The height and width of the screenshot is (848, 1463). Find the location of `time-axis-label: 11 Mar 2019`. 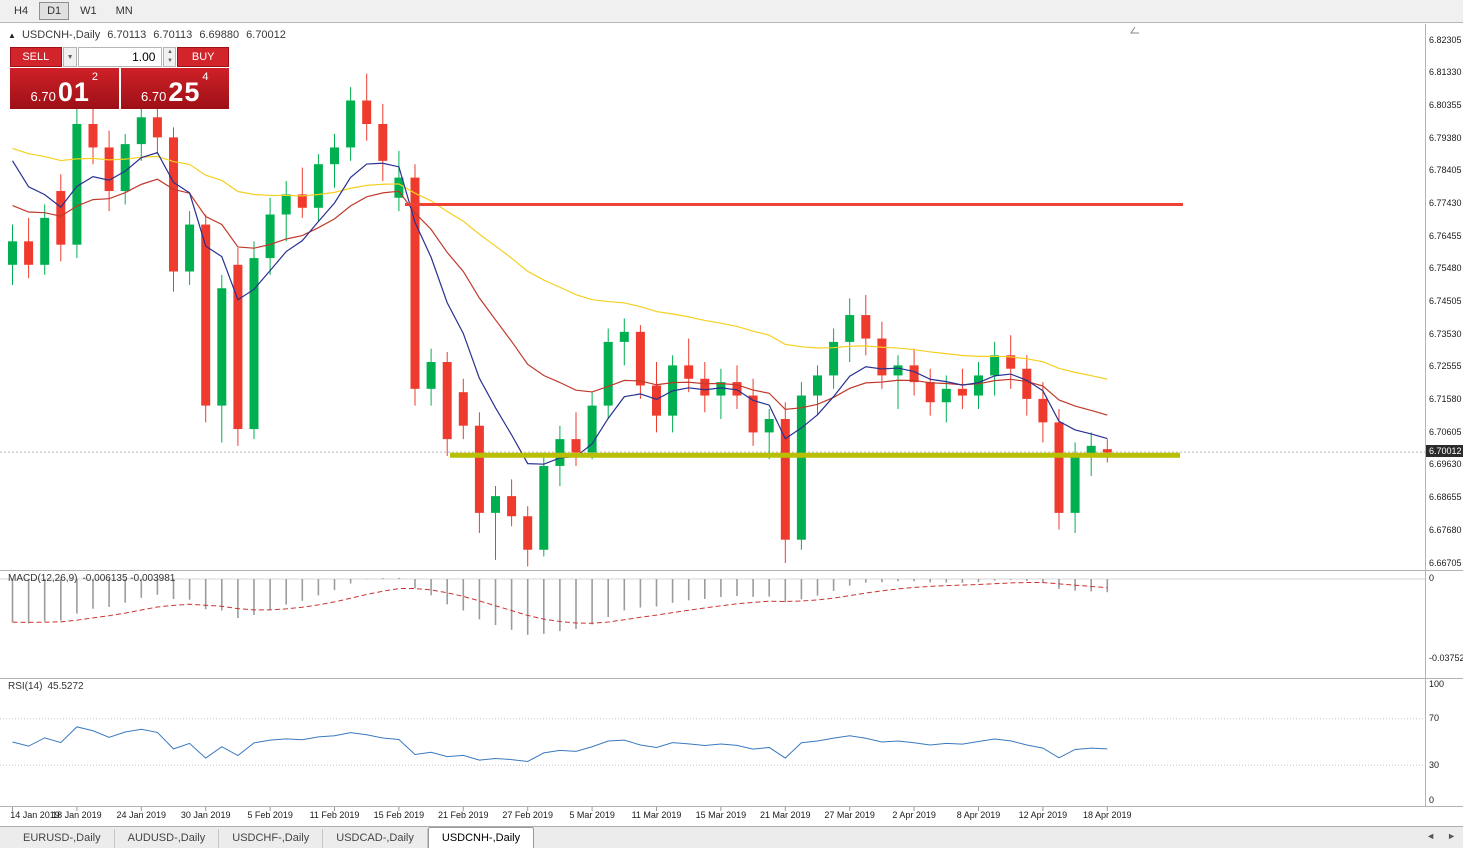

time-axis-label: 11 Mar 2019 is located at coordinates (656, 815).